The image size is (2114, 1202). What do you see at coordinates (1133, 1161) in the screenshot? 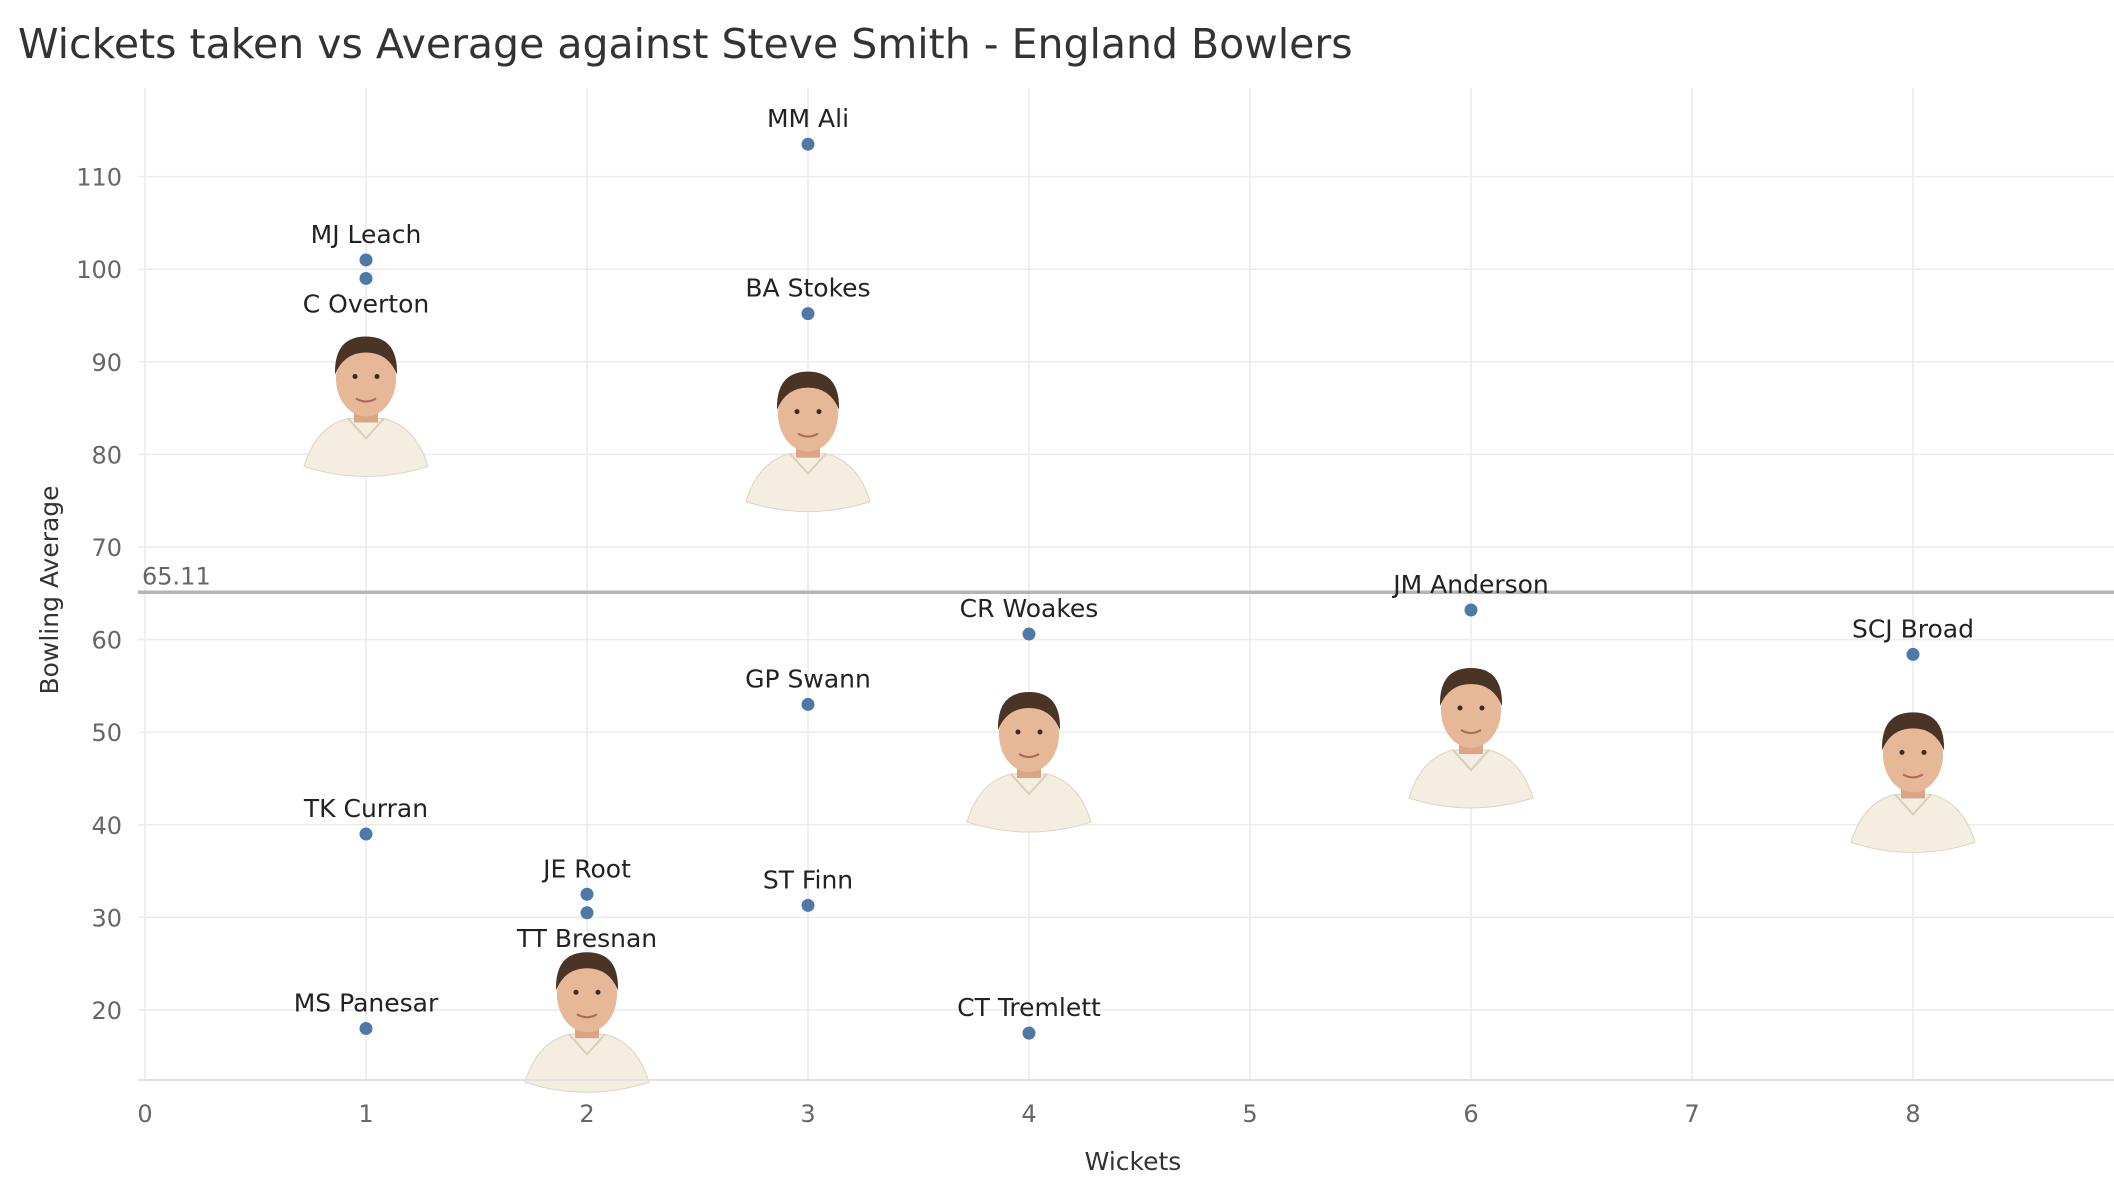
I see `x-axis-title: Wickets` at bounding box center [1133, 1161].